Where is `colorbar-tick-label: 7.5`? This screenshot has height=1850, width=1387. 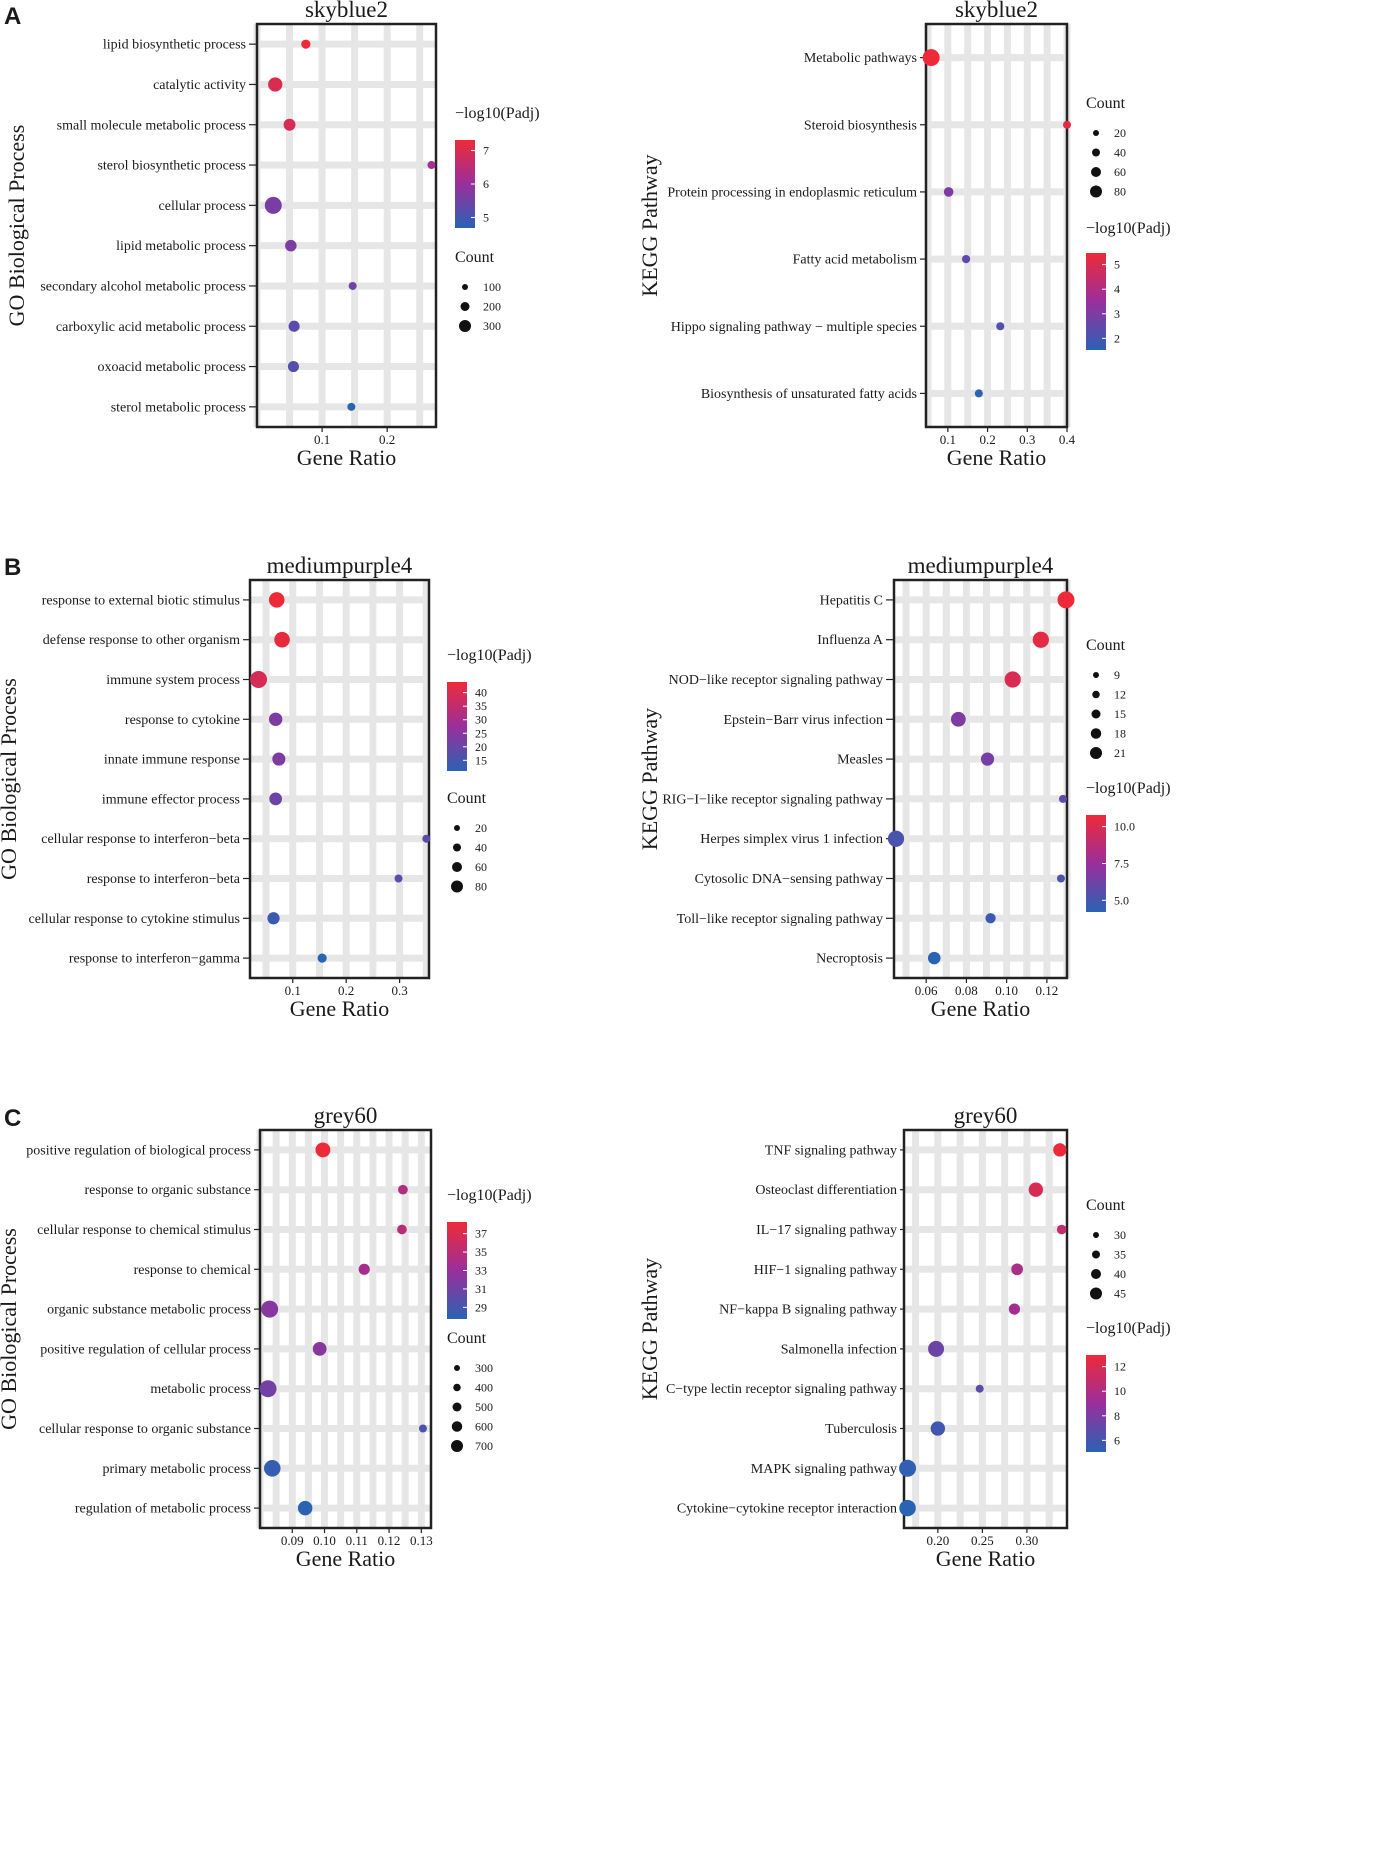 colorbar-tick-label: 7.5 is located at coordinates (1121, 864).